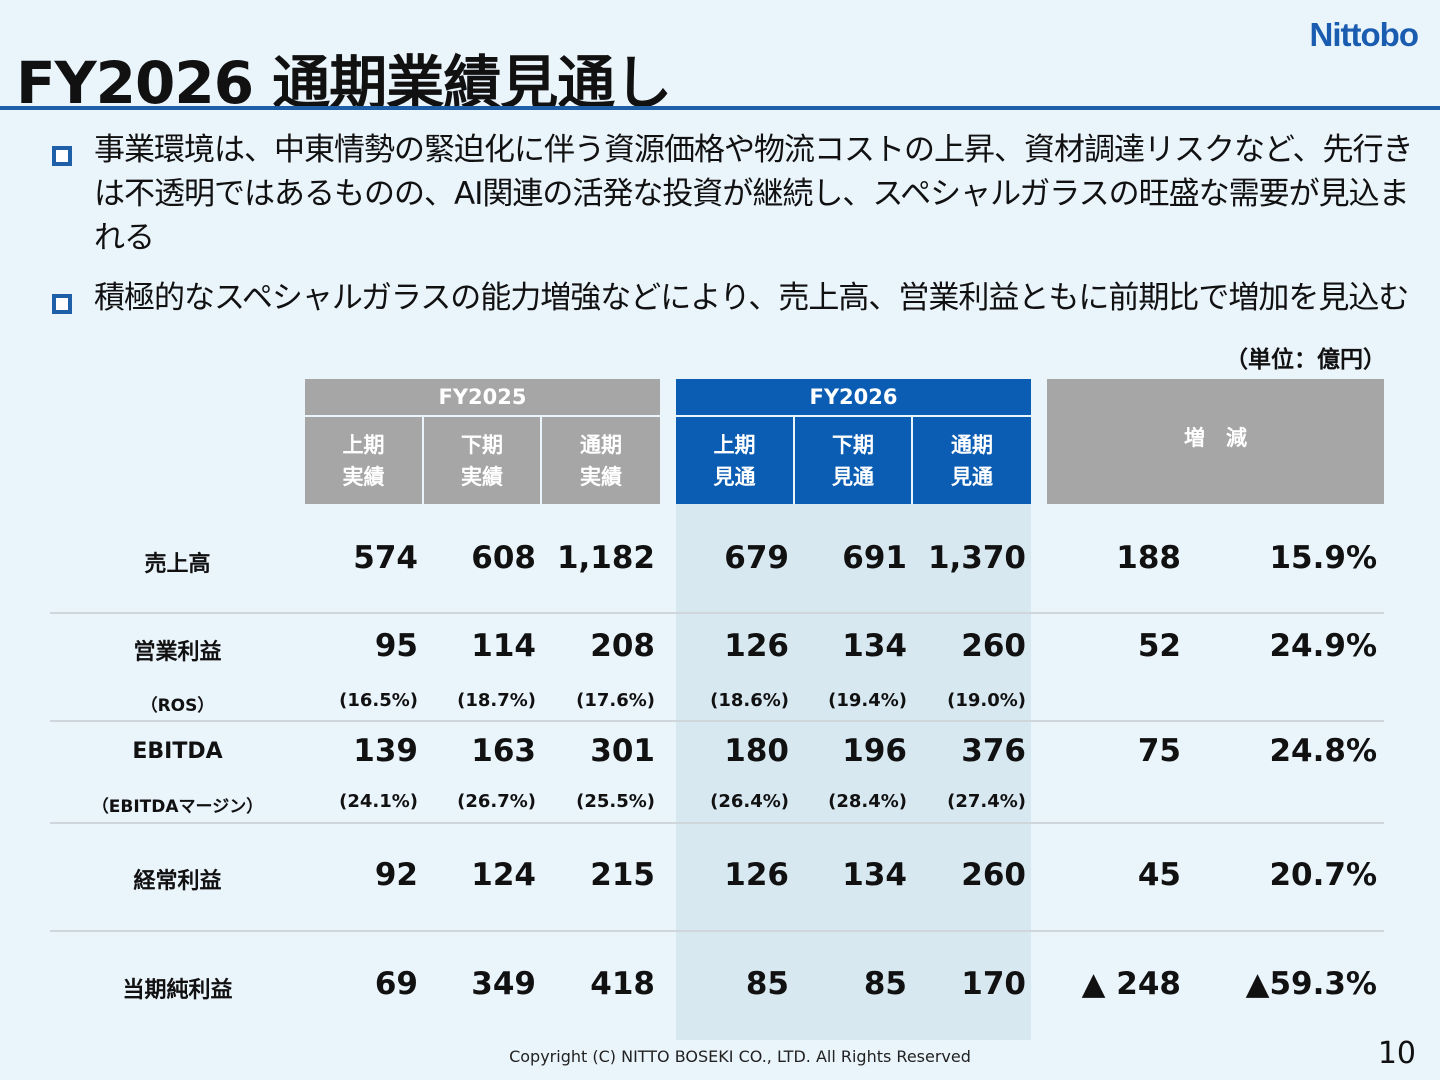 Image resolution: width=1440 pixels, height=1080 pixels. Describe the element at coordinates (756, 751) in the screenshot. I see `table-cell: 180` at that location.